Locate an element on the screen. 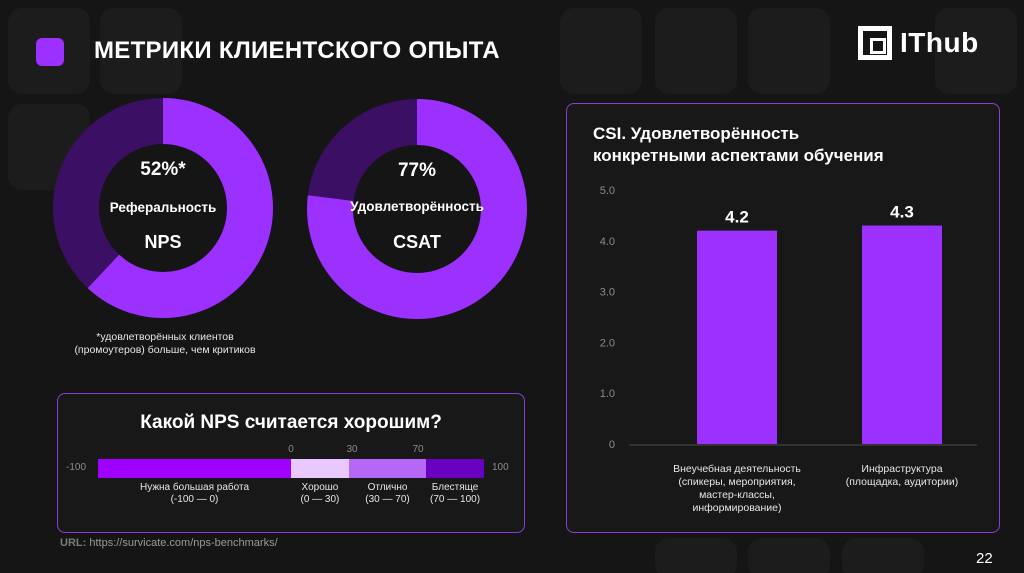  scale-tick-0: 0 is located at coordinates (291, 449).